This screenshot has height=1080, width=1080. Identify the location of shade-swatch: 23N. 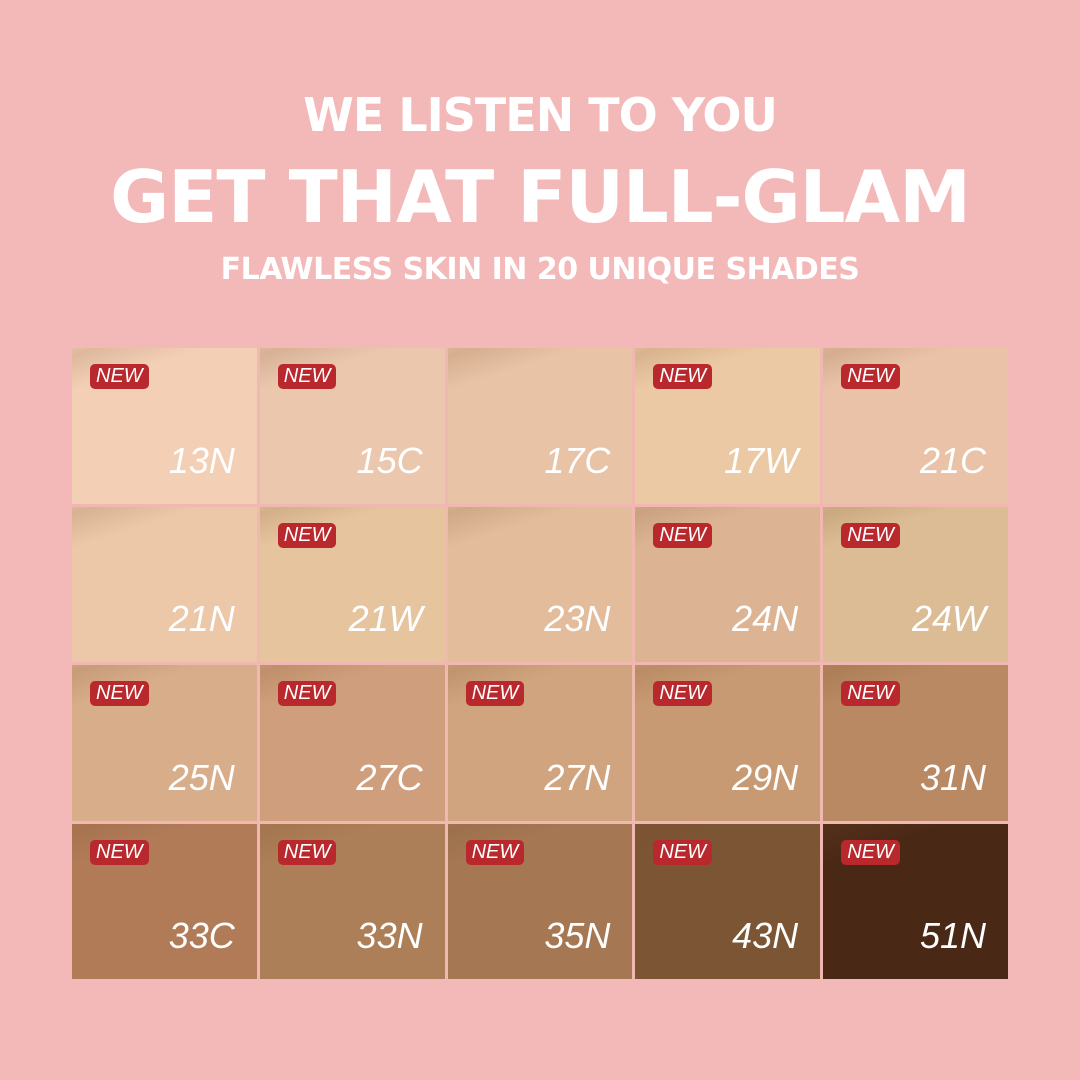
(540, 584).